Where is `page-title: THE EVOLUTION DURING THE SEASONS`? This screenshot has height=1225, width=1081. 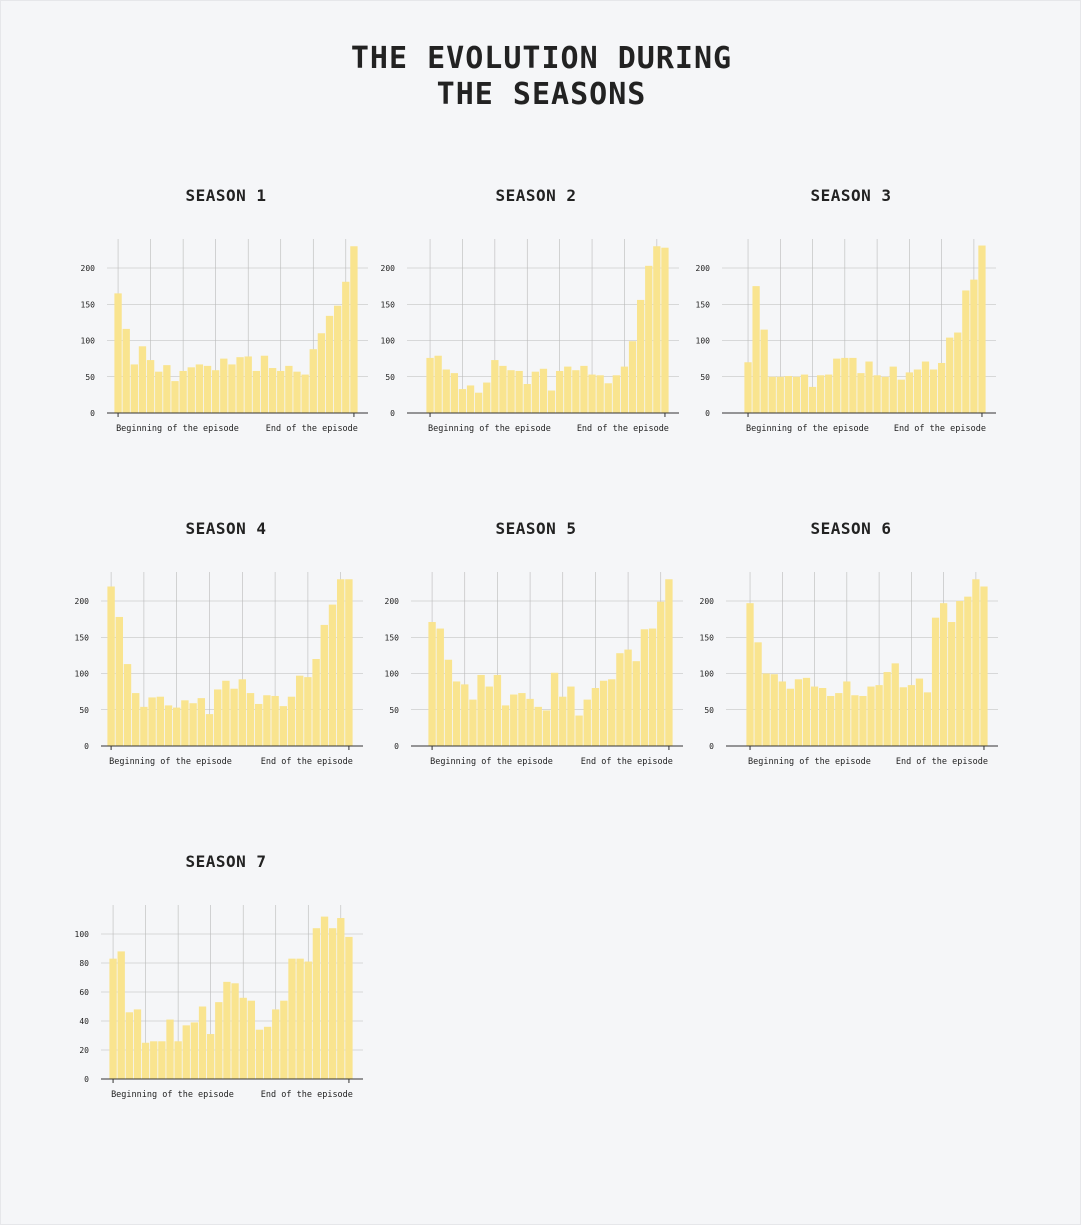
page-title: THE EVOLUTION DURING THE SEASONS is located at coordinates (541, 76).